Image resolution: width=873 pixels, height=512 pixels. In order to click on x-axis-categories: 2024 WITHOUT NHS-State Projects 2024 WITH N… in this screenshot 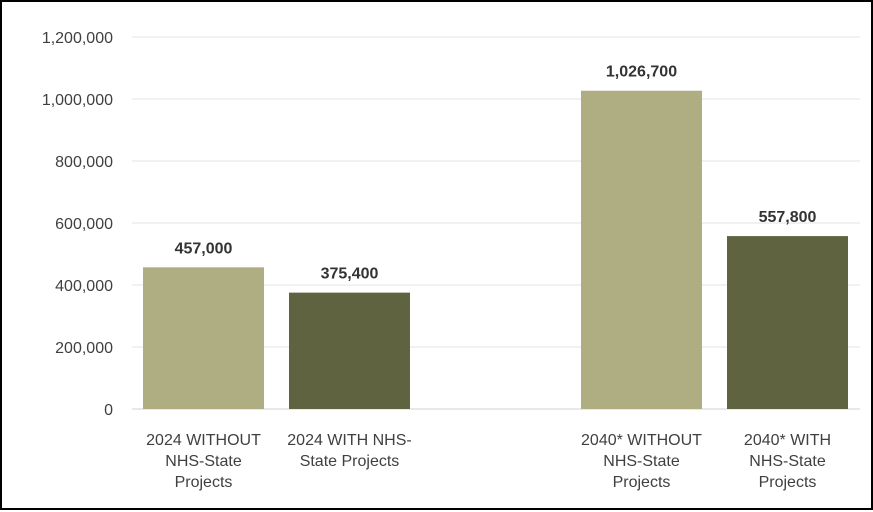, I will do `click(488, 461)`.